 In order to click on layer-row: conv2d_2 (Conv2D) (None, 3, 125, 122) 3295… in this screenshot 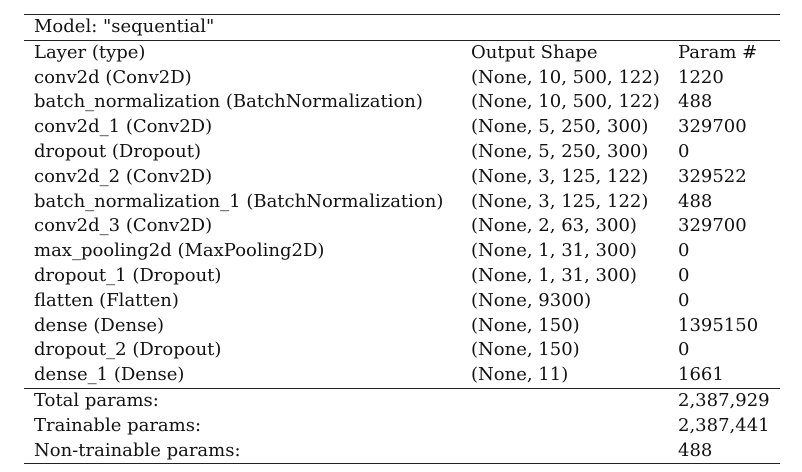, I will do `click(402, 177)`.